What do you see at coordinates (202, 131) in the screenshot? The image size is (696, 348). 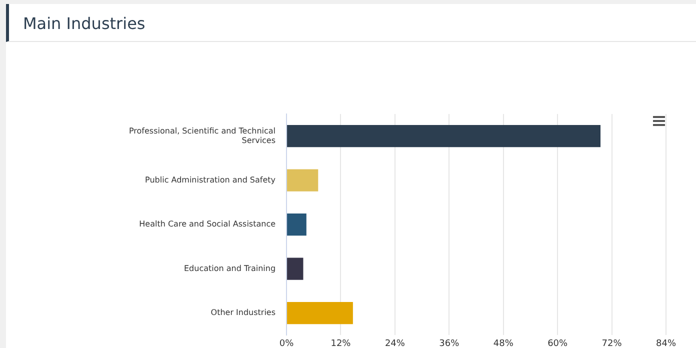 I see `category-label: Professional, Scientific and Technical` at bounding box center [202, 131].